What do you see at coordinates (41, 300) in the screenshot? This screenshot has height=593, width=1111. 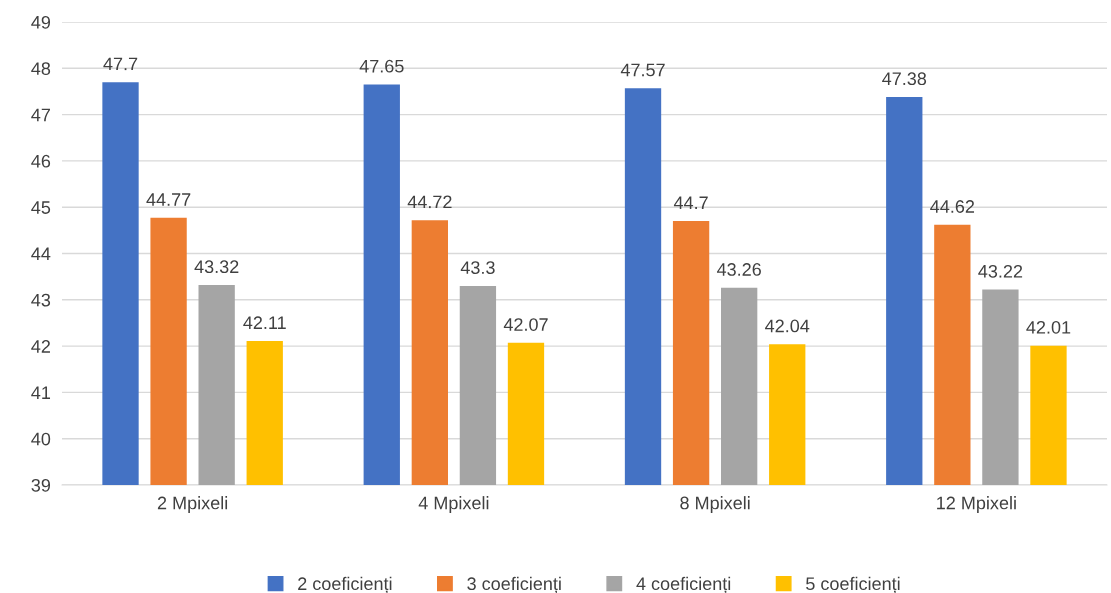 I see `y-tick-label: 43` at bounding box center [41, 300].